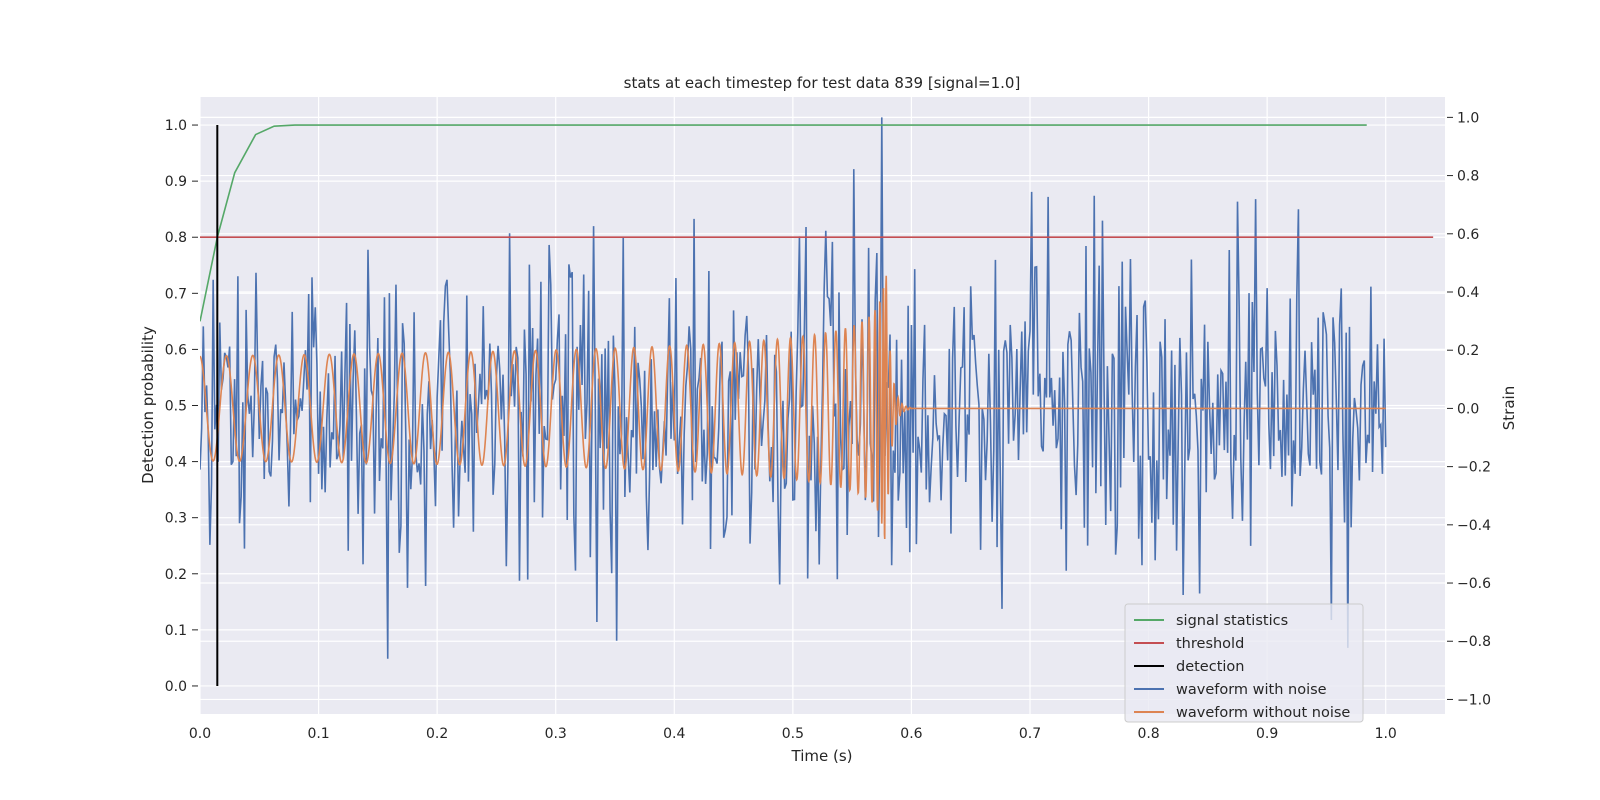  Describe the element at coordinates (148, 405) in the screenshot. I see `y-left-axis-label: Detection probability` at that location.